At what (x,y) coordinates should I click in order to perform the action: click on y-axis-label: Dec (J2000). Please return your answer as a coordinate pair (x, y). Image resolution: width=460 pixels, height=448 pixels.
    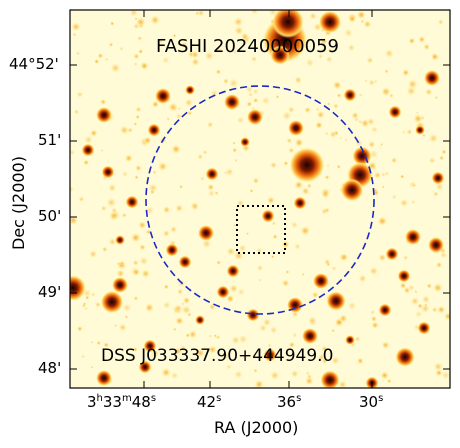
    Looking at the image, I should click on (18, 203).